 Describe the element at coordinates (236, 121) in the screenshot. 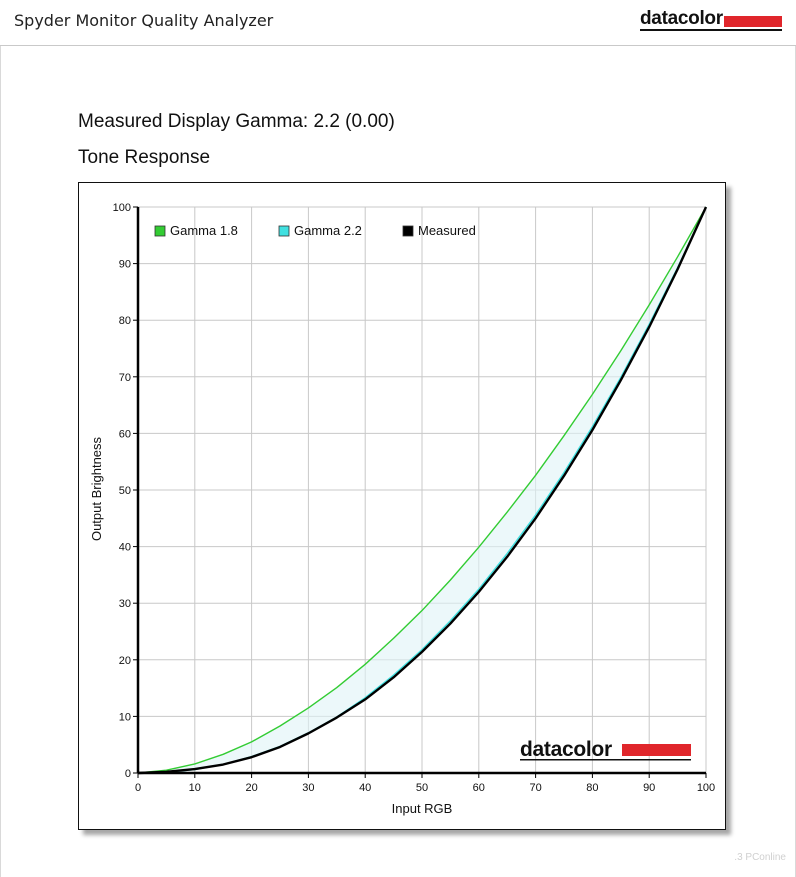

I see `measured-gamma-heading: Measured Display Gamma: 2.2 (0.00)` at that location.